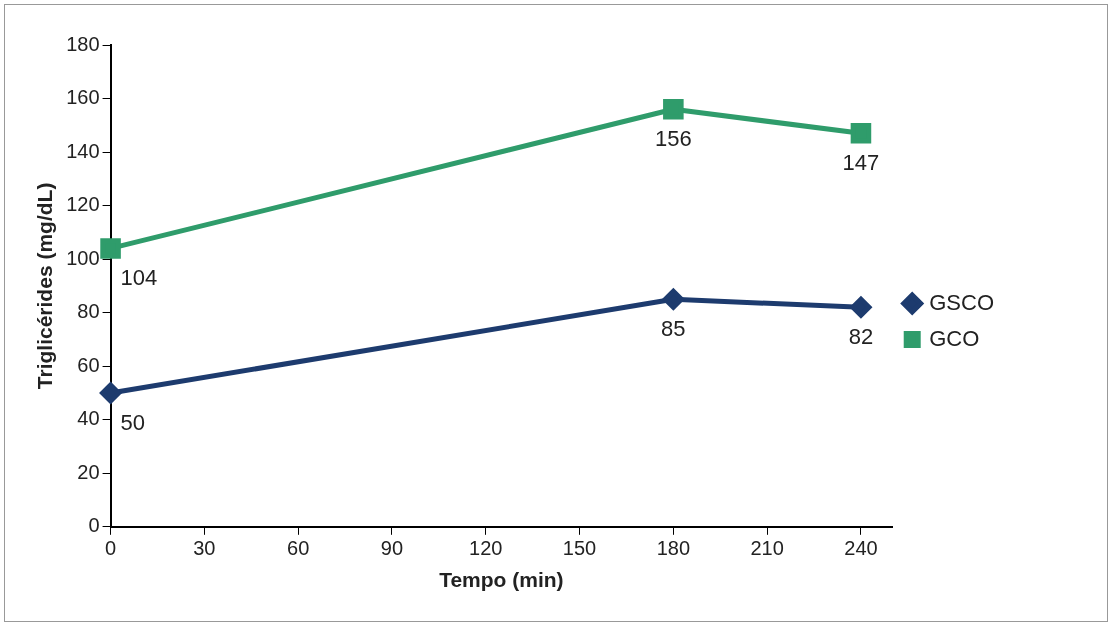 Image resolution: width=1114 pixels, height=628 pixels. What do you see at coordinates (111, 548) in the screenshot?
I see `x-tick-label: 0` at bounding box center [111, 548].